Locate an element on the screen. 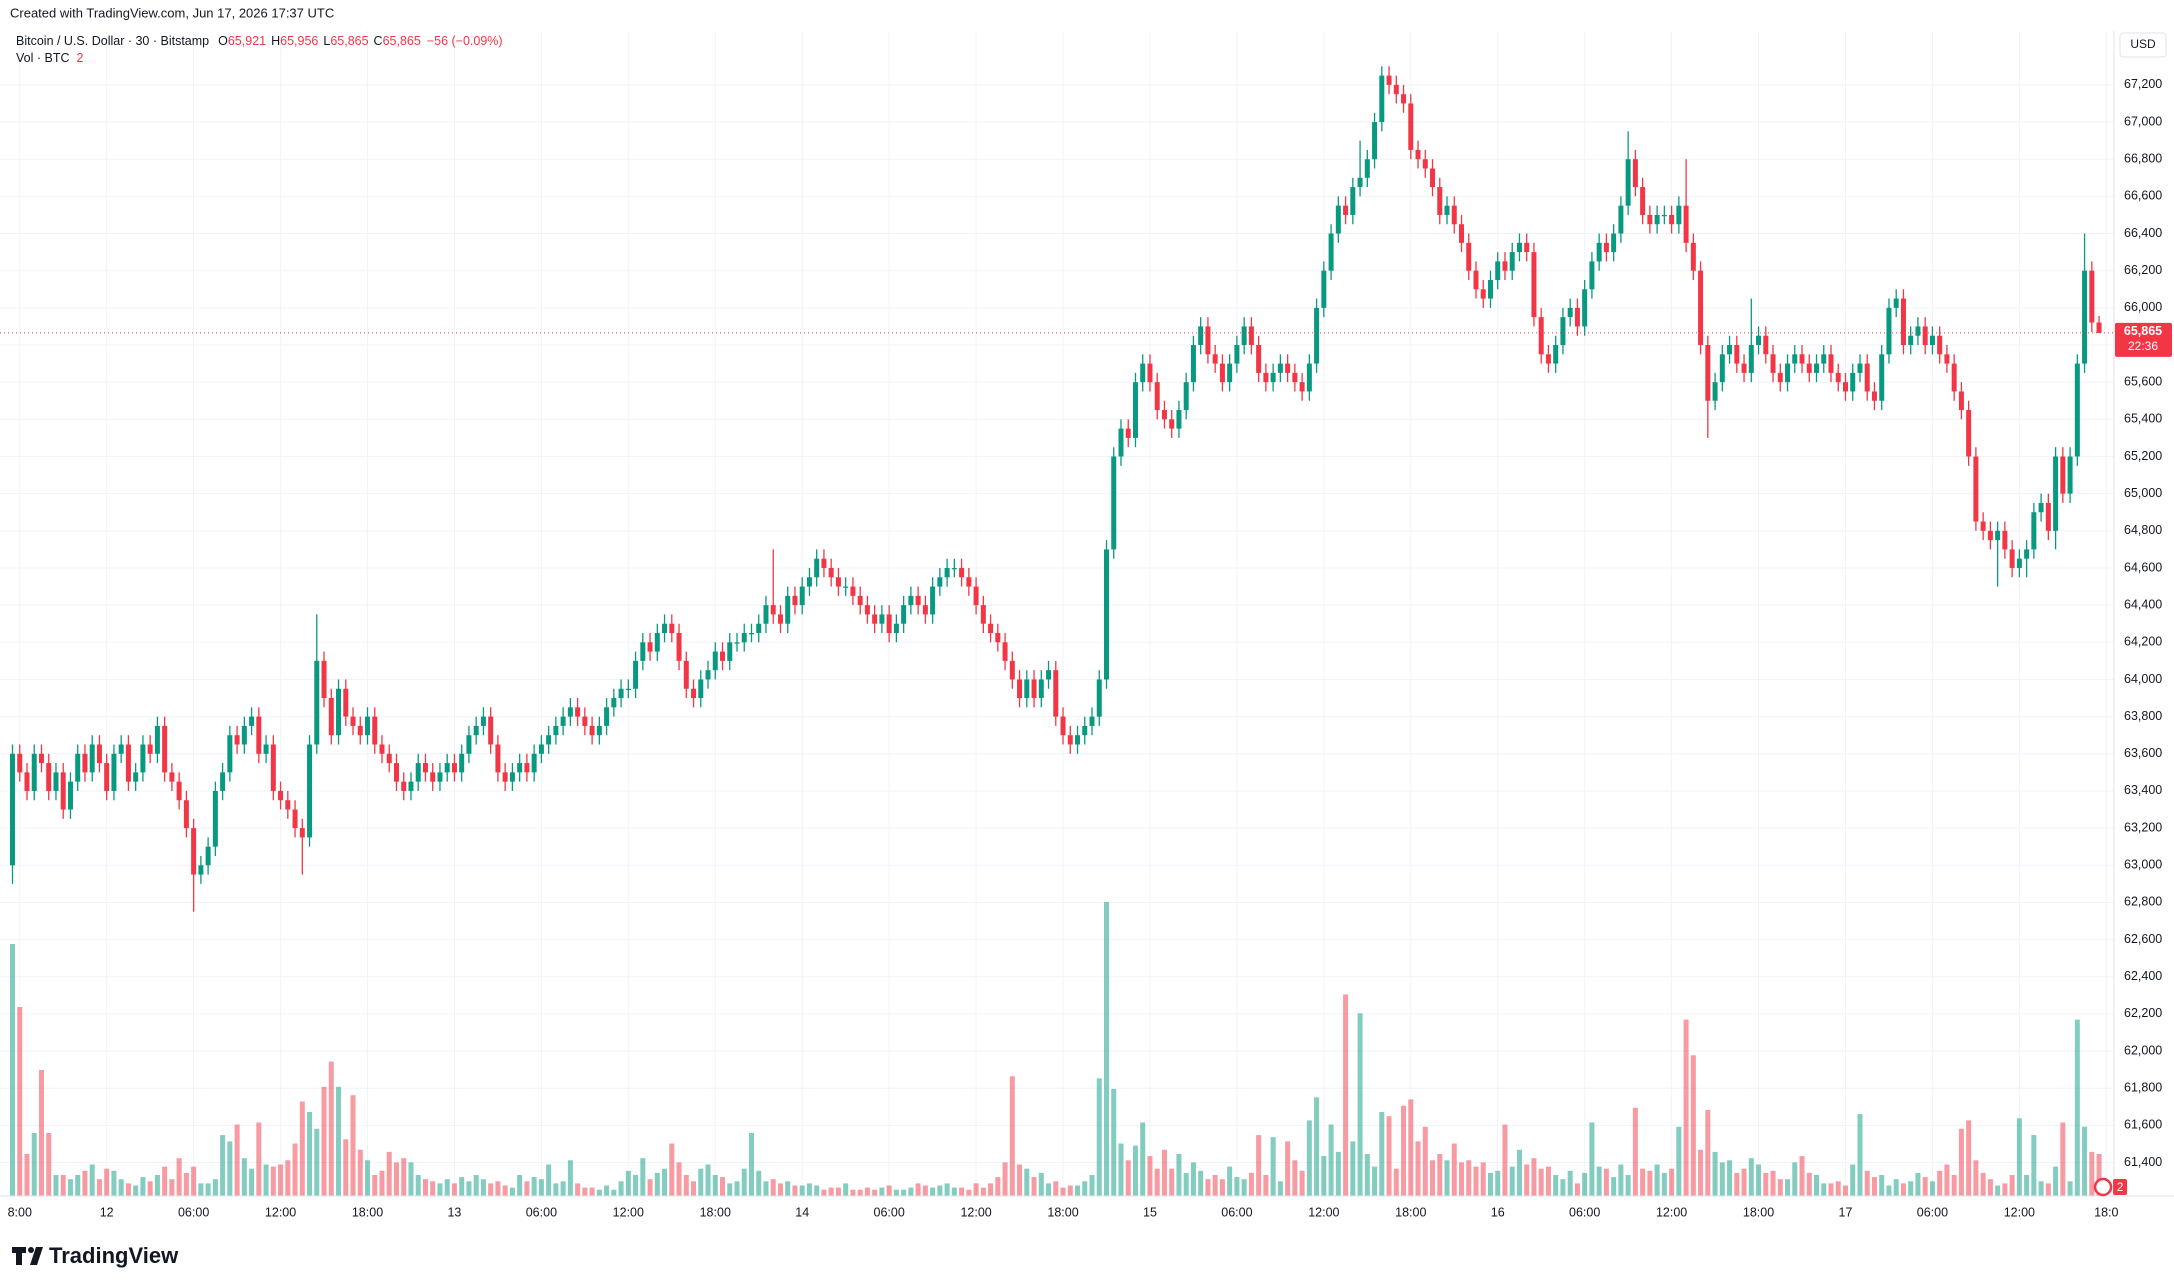  x-tick-label: 06:00 is located at coordinates (541, 1212).